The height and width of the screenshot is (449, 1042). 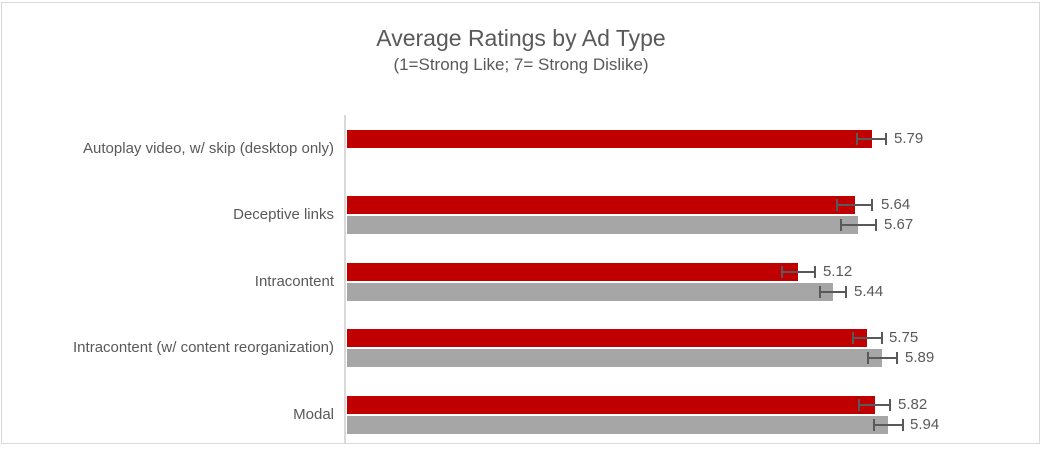 I want to click on value-label: 5.75, so click(x=904, y=338).